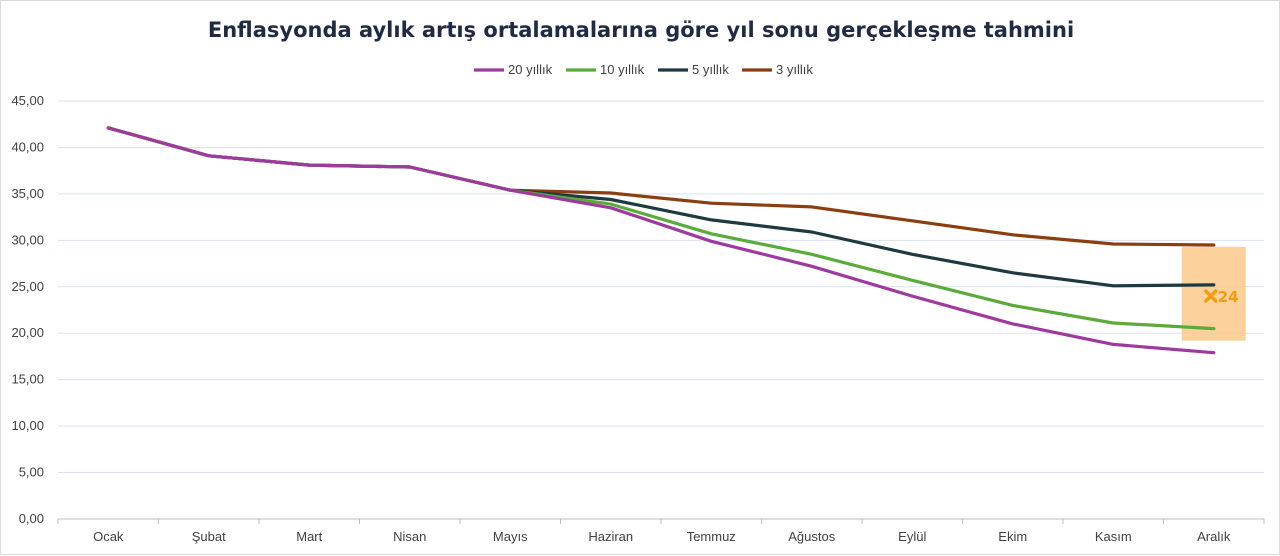 The height and width of the screenshot is (556, 1280). I want to click on legend-item: 5 yıllık, so click(693, 69).